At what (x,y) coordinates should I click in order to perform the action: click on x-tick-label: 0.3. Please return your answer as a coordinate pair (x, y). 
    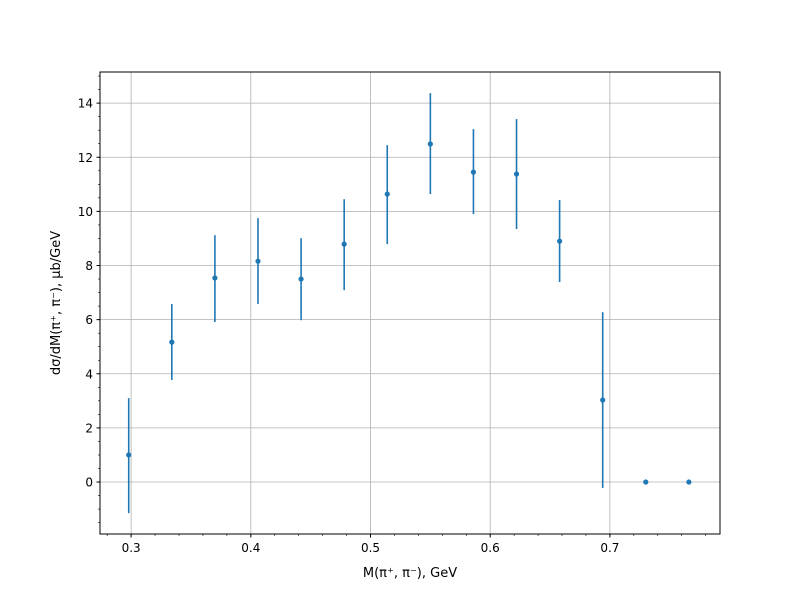
    Looking at the image, I should click on (131, 548).